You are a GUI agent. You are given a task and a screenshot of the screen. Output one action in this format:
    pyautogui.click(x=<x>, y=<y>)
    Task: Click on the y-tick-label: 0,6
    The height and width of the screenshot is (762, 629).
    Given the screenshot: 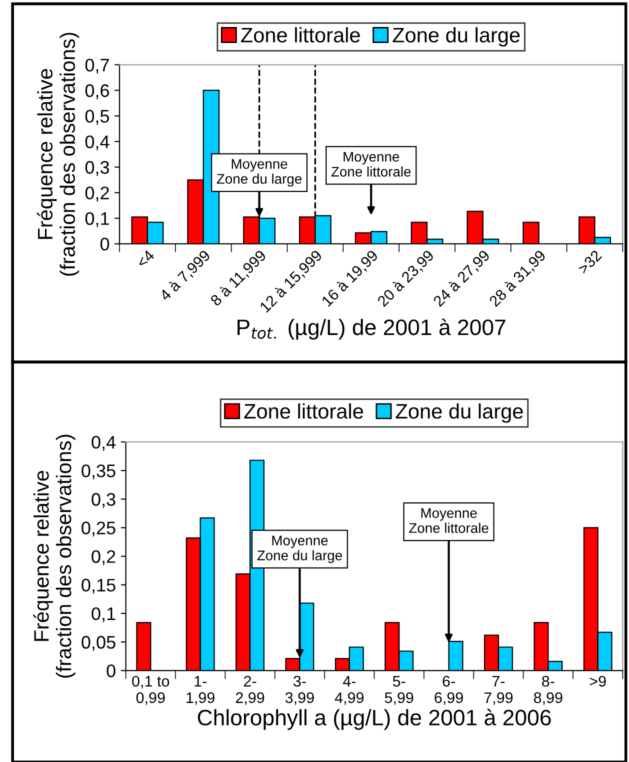 What is the action you would take?
    pyautogui.click(x=97, y=92)
    